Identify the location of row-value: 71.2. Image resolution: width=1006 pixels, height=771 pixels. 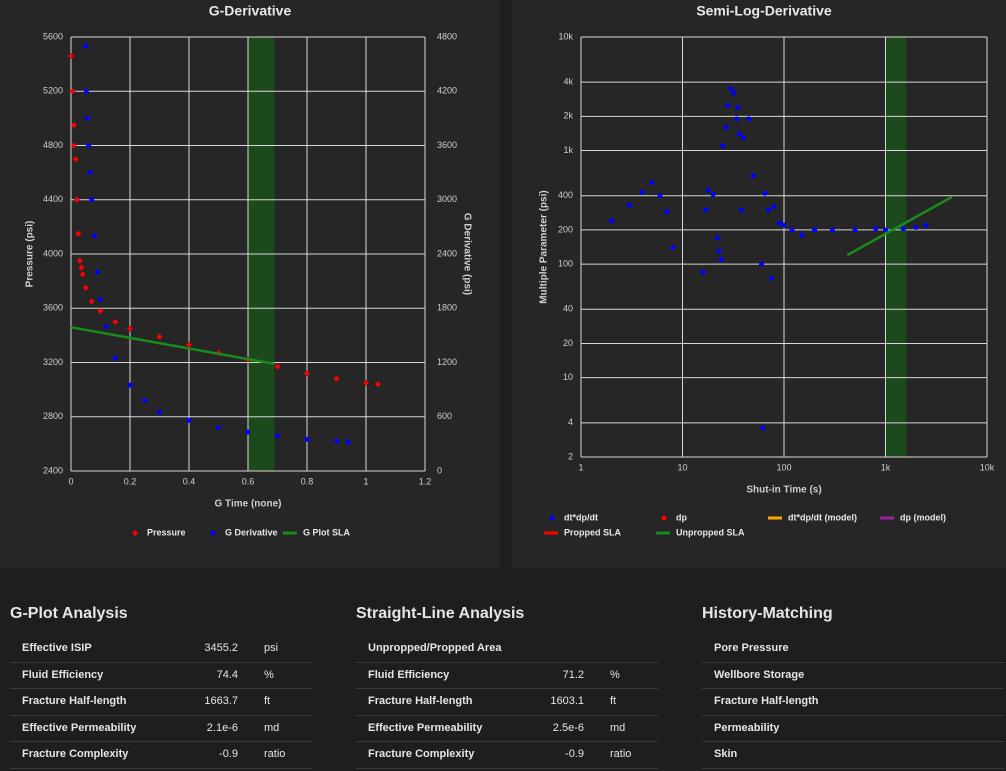
(573, 674).